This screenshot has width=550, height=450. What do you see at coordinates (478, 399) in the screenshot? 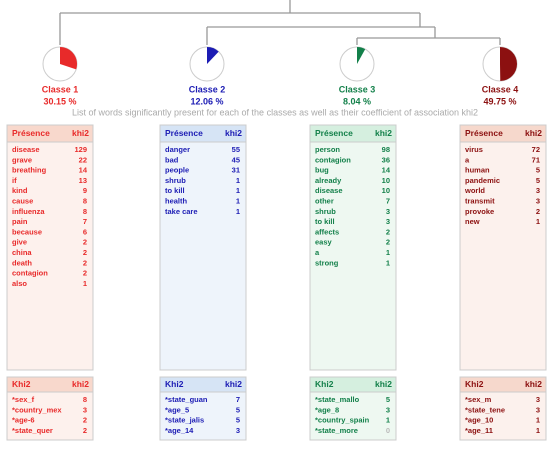
I see `khi2-table-word: *sex_m` at bounding box center [478, 399].